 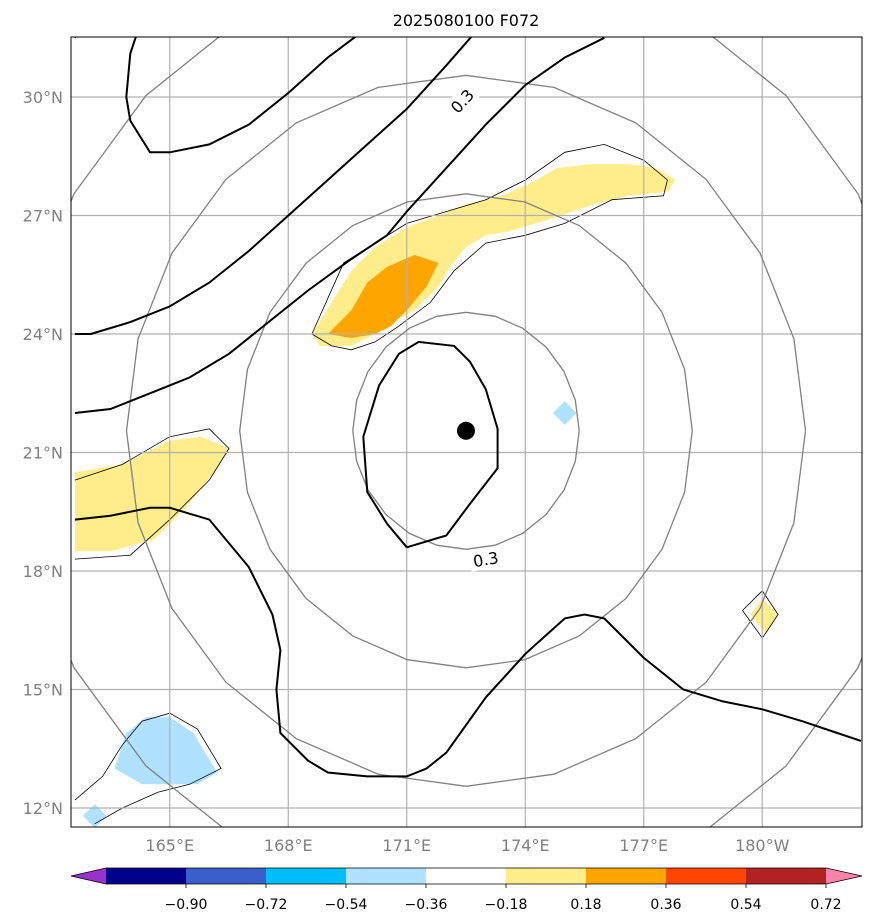 What do you see at coordinates (844, 876) in the screenshot?
I see `colorbar-extend-high` at bounding box center [844, 876].